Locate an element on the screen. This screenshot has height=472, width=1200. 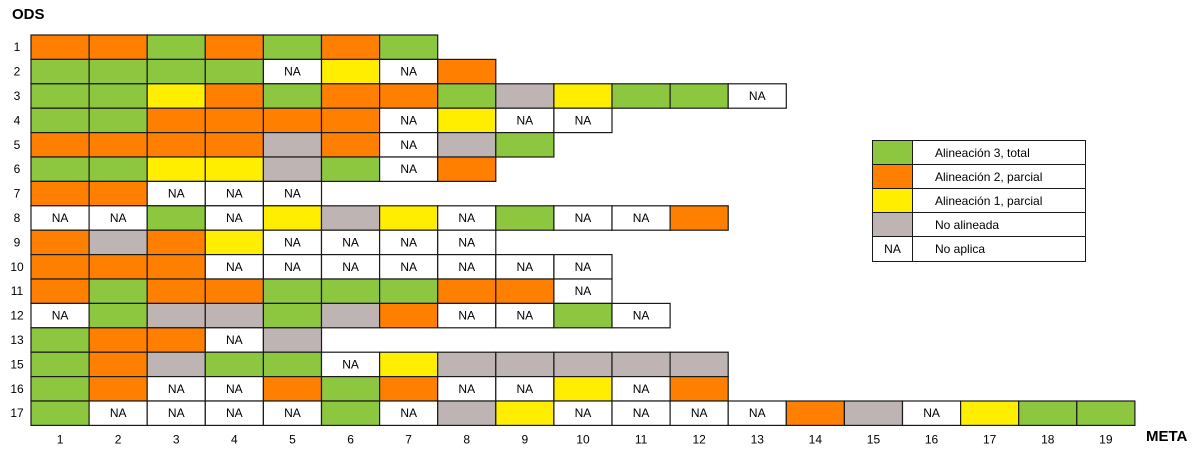
row-label: 7 is located at coordinates (17, 194).